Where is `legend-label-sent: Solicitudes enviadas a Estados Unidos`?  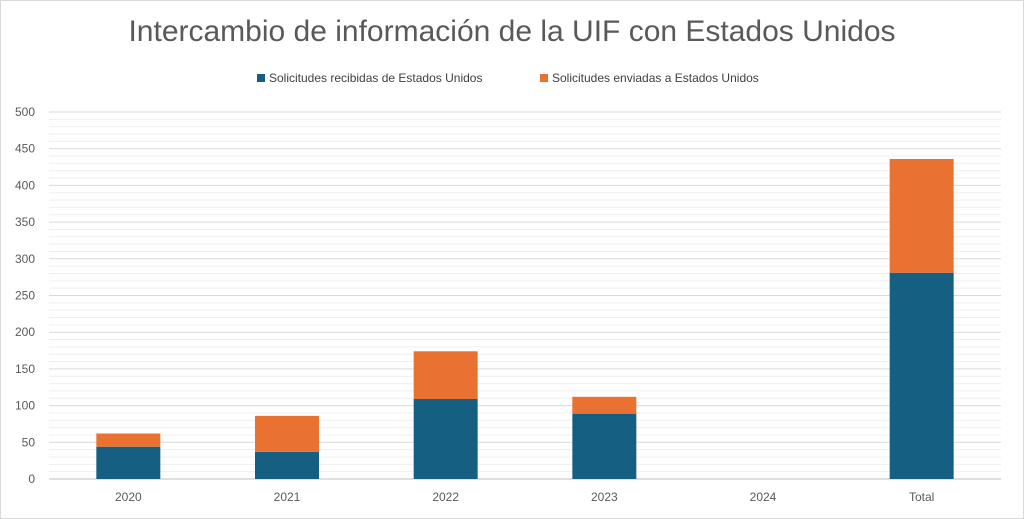
legend-label-sent: Solicitudes enviadas a Estados Unidos is located at coordinates (655, 78).